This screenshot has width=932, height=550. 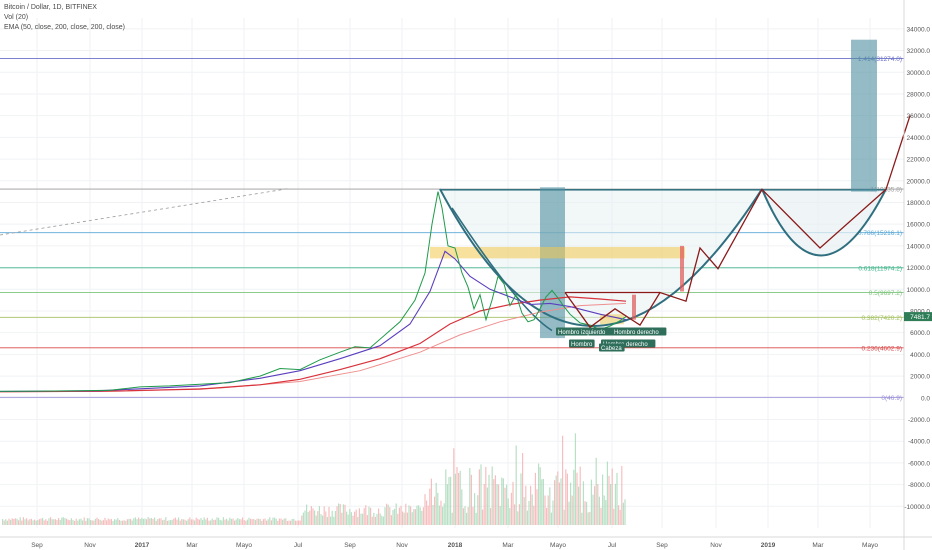 I want to click on fib-level-label: 0.236(4602.9), so click(x=882, y=348).